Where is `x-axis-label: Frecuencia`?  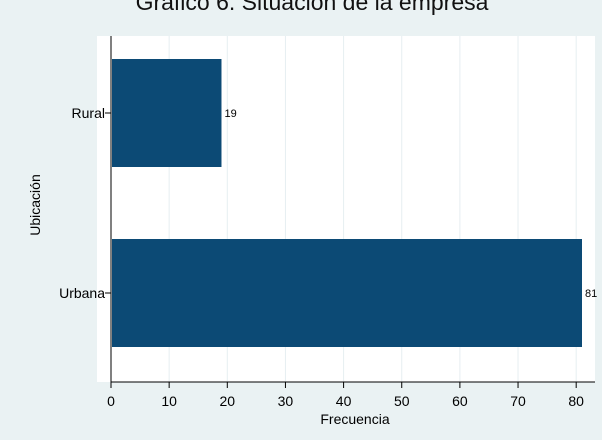
x-axis-label: Frecuencia is located at coordinates (354, 419).